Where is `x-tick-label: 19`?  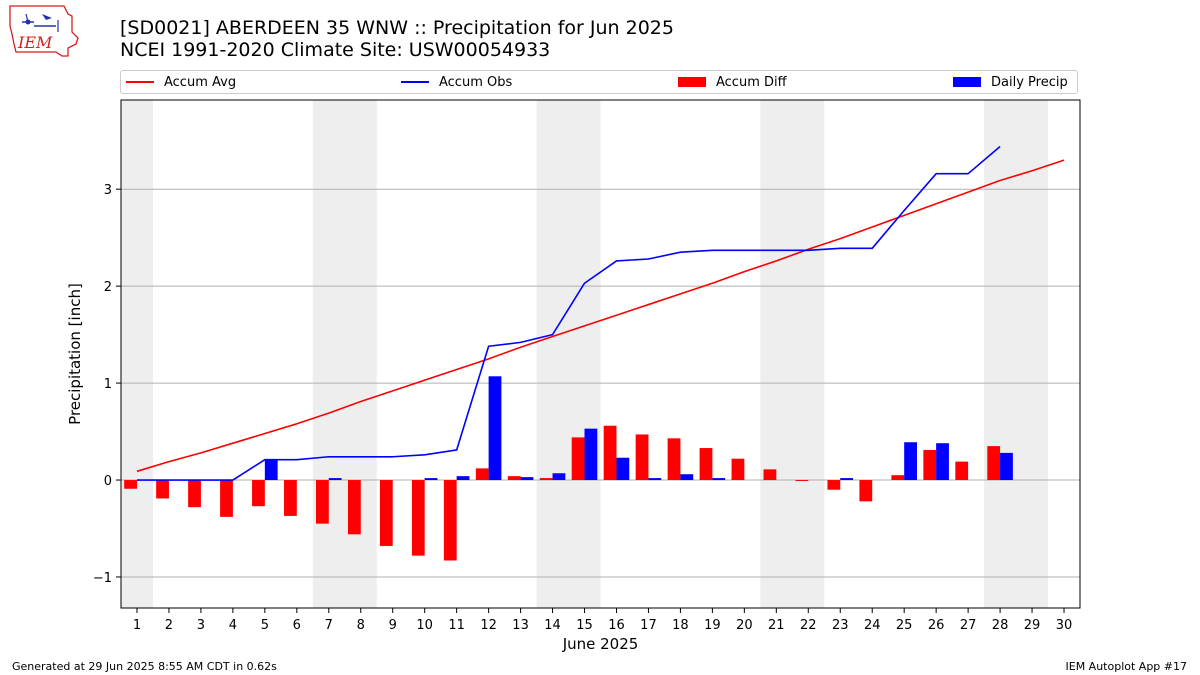
x-tick-label: 19 is located at coordinates (712, 625).